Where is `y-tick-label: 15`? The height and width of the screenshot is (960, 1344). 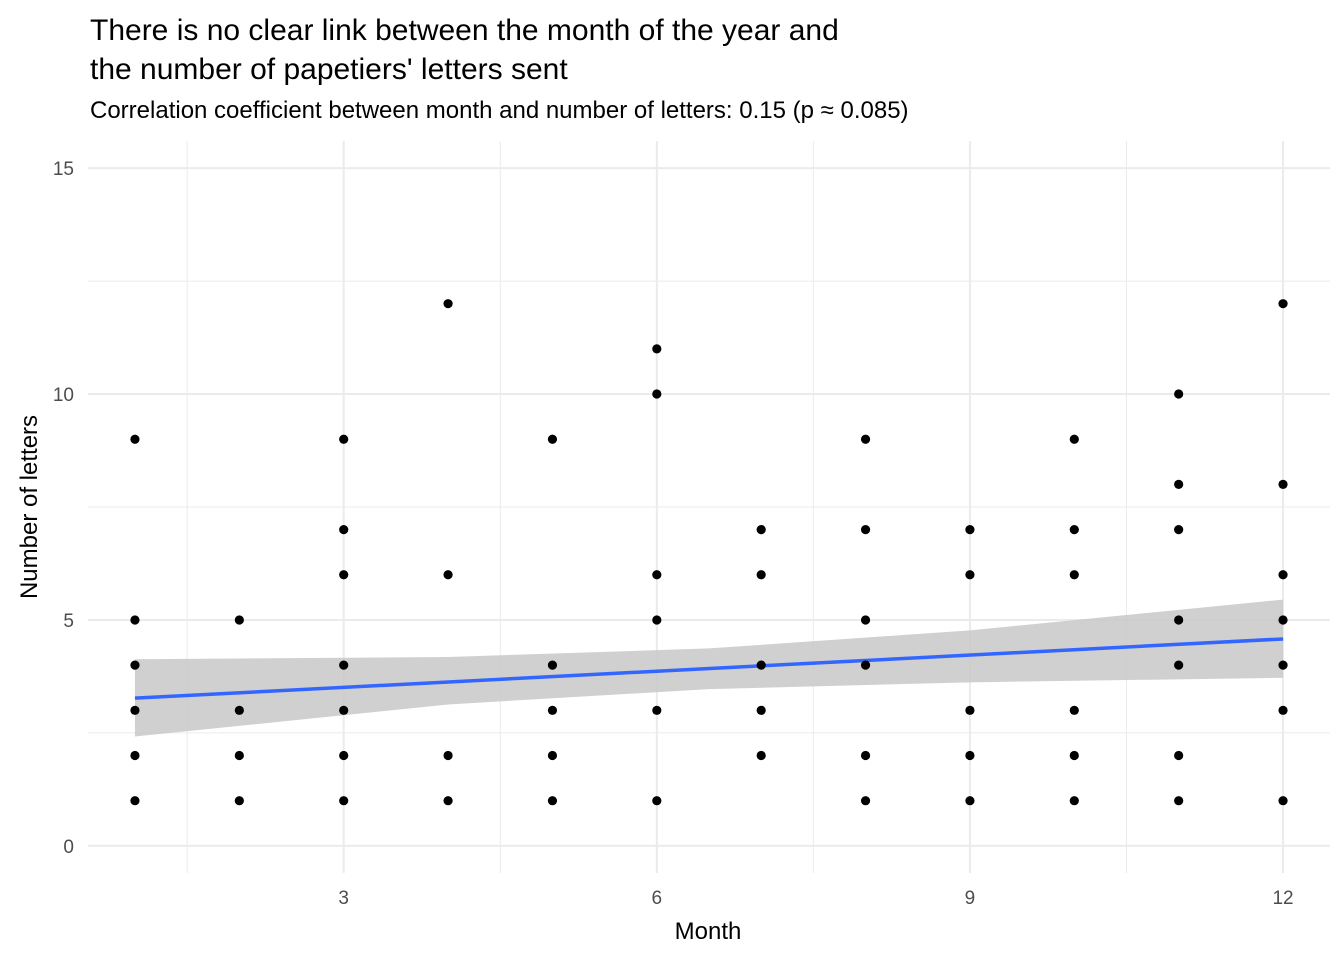
y-tick-label: 15 is located at coordinates (63, 169).